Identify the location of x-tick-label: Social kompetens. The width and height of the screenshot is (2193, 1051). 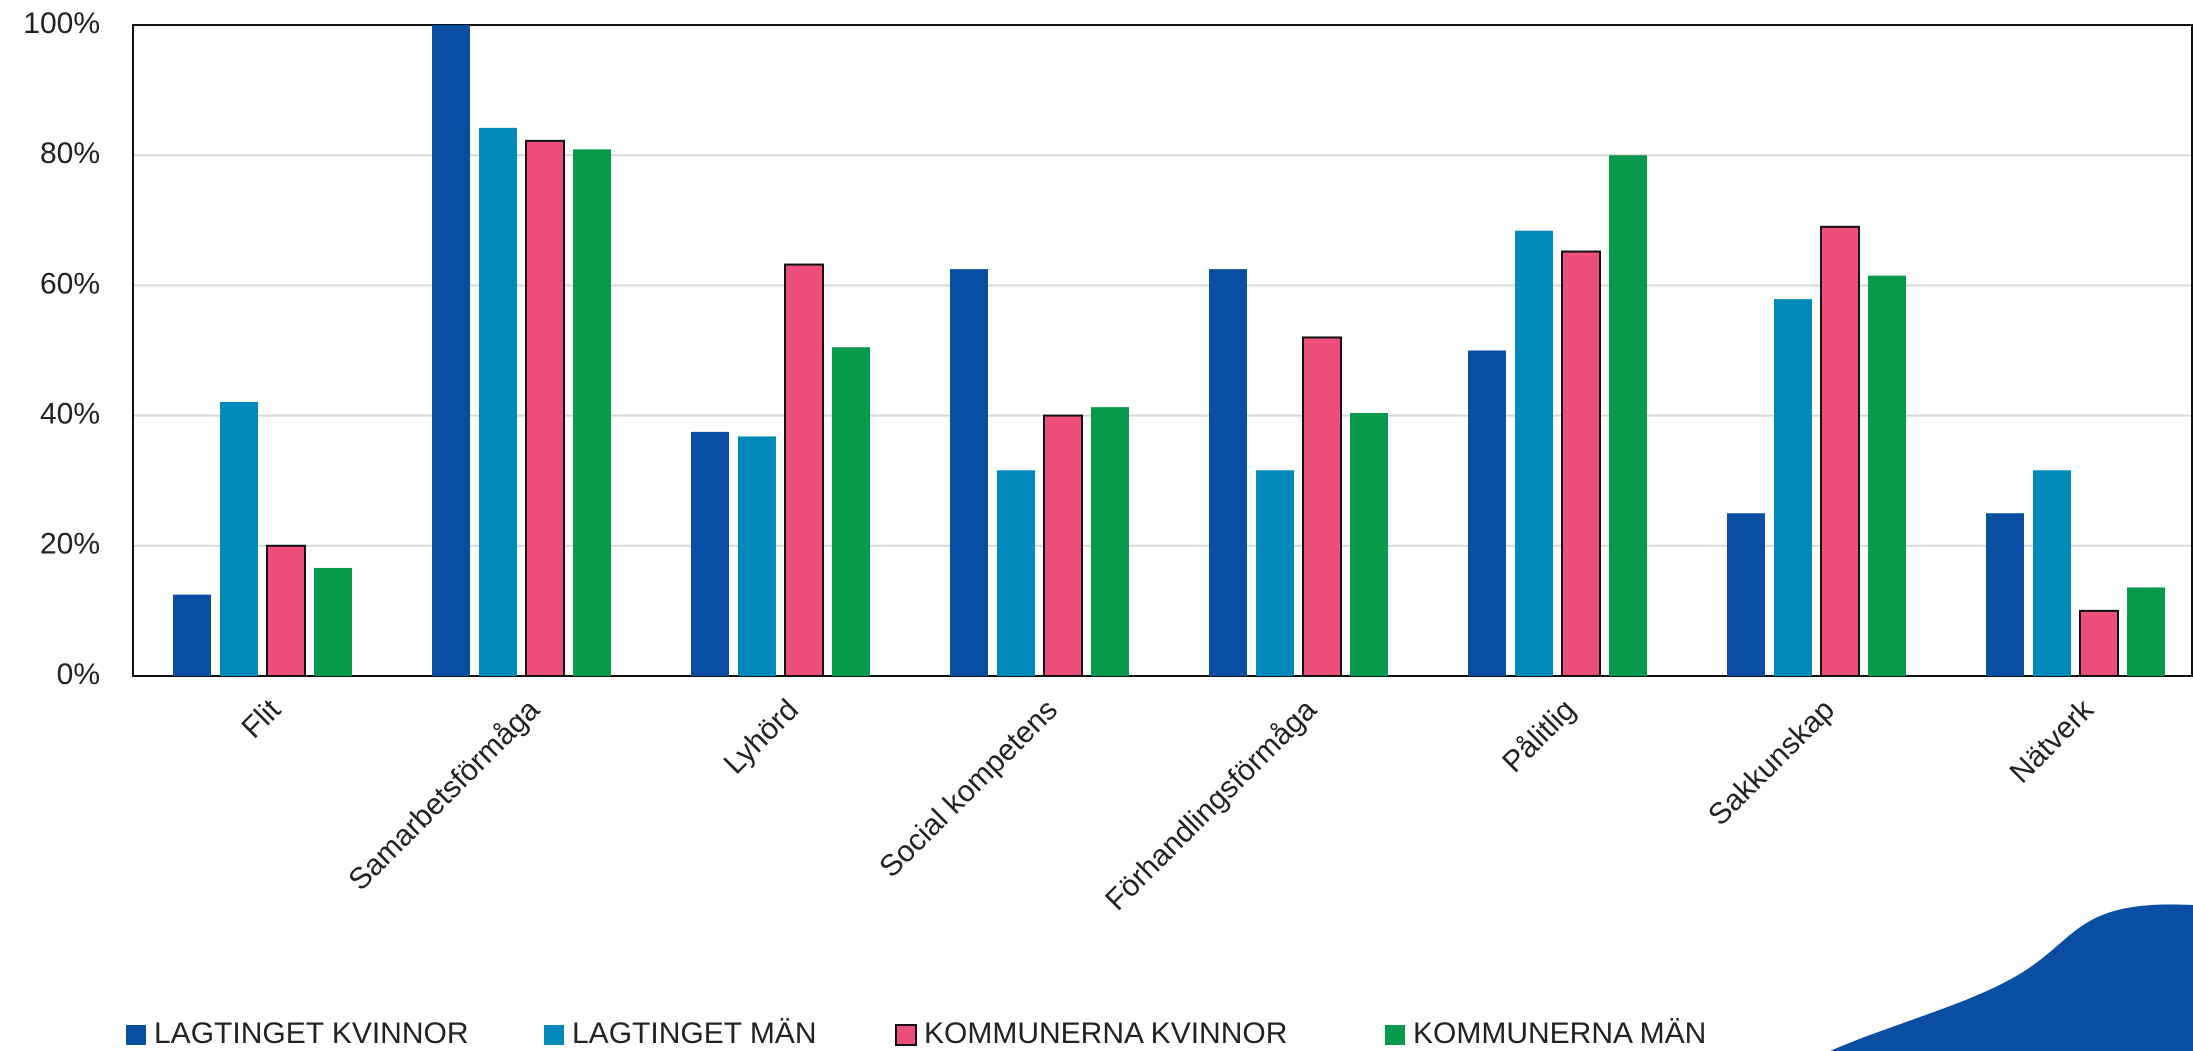
(968, 788).